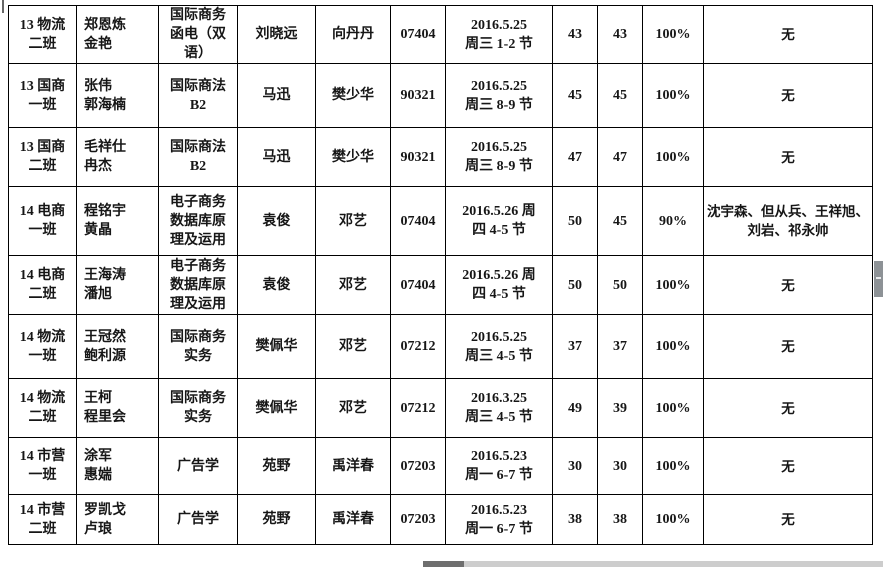 This screenshot has height=567, width=883. Describe the element at coordinates (98, 230) in the screenshot. I see `cell-students-line: 黄晶` at that location.